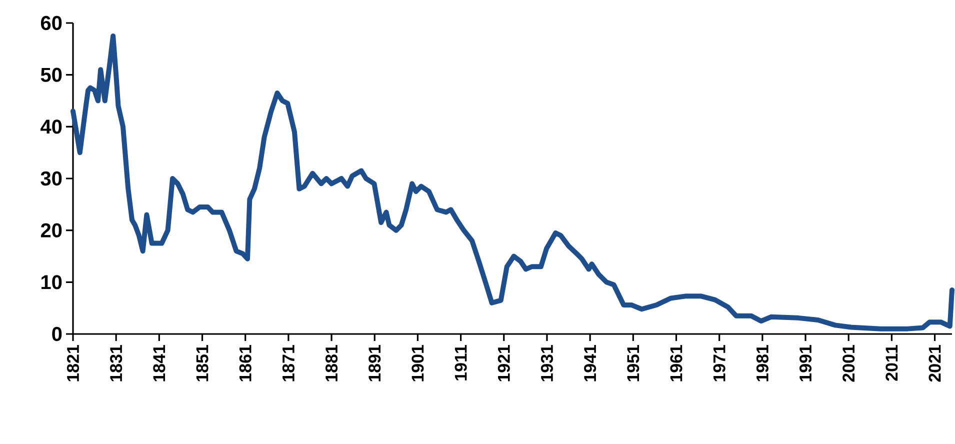 Image resolution: width=955 pixels, height=444 pixels. I want to click on x-tick-label: 1931, so click(547, 363).